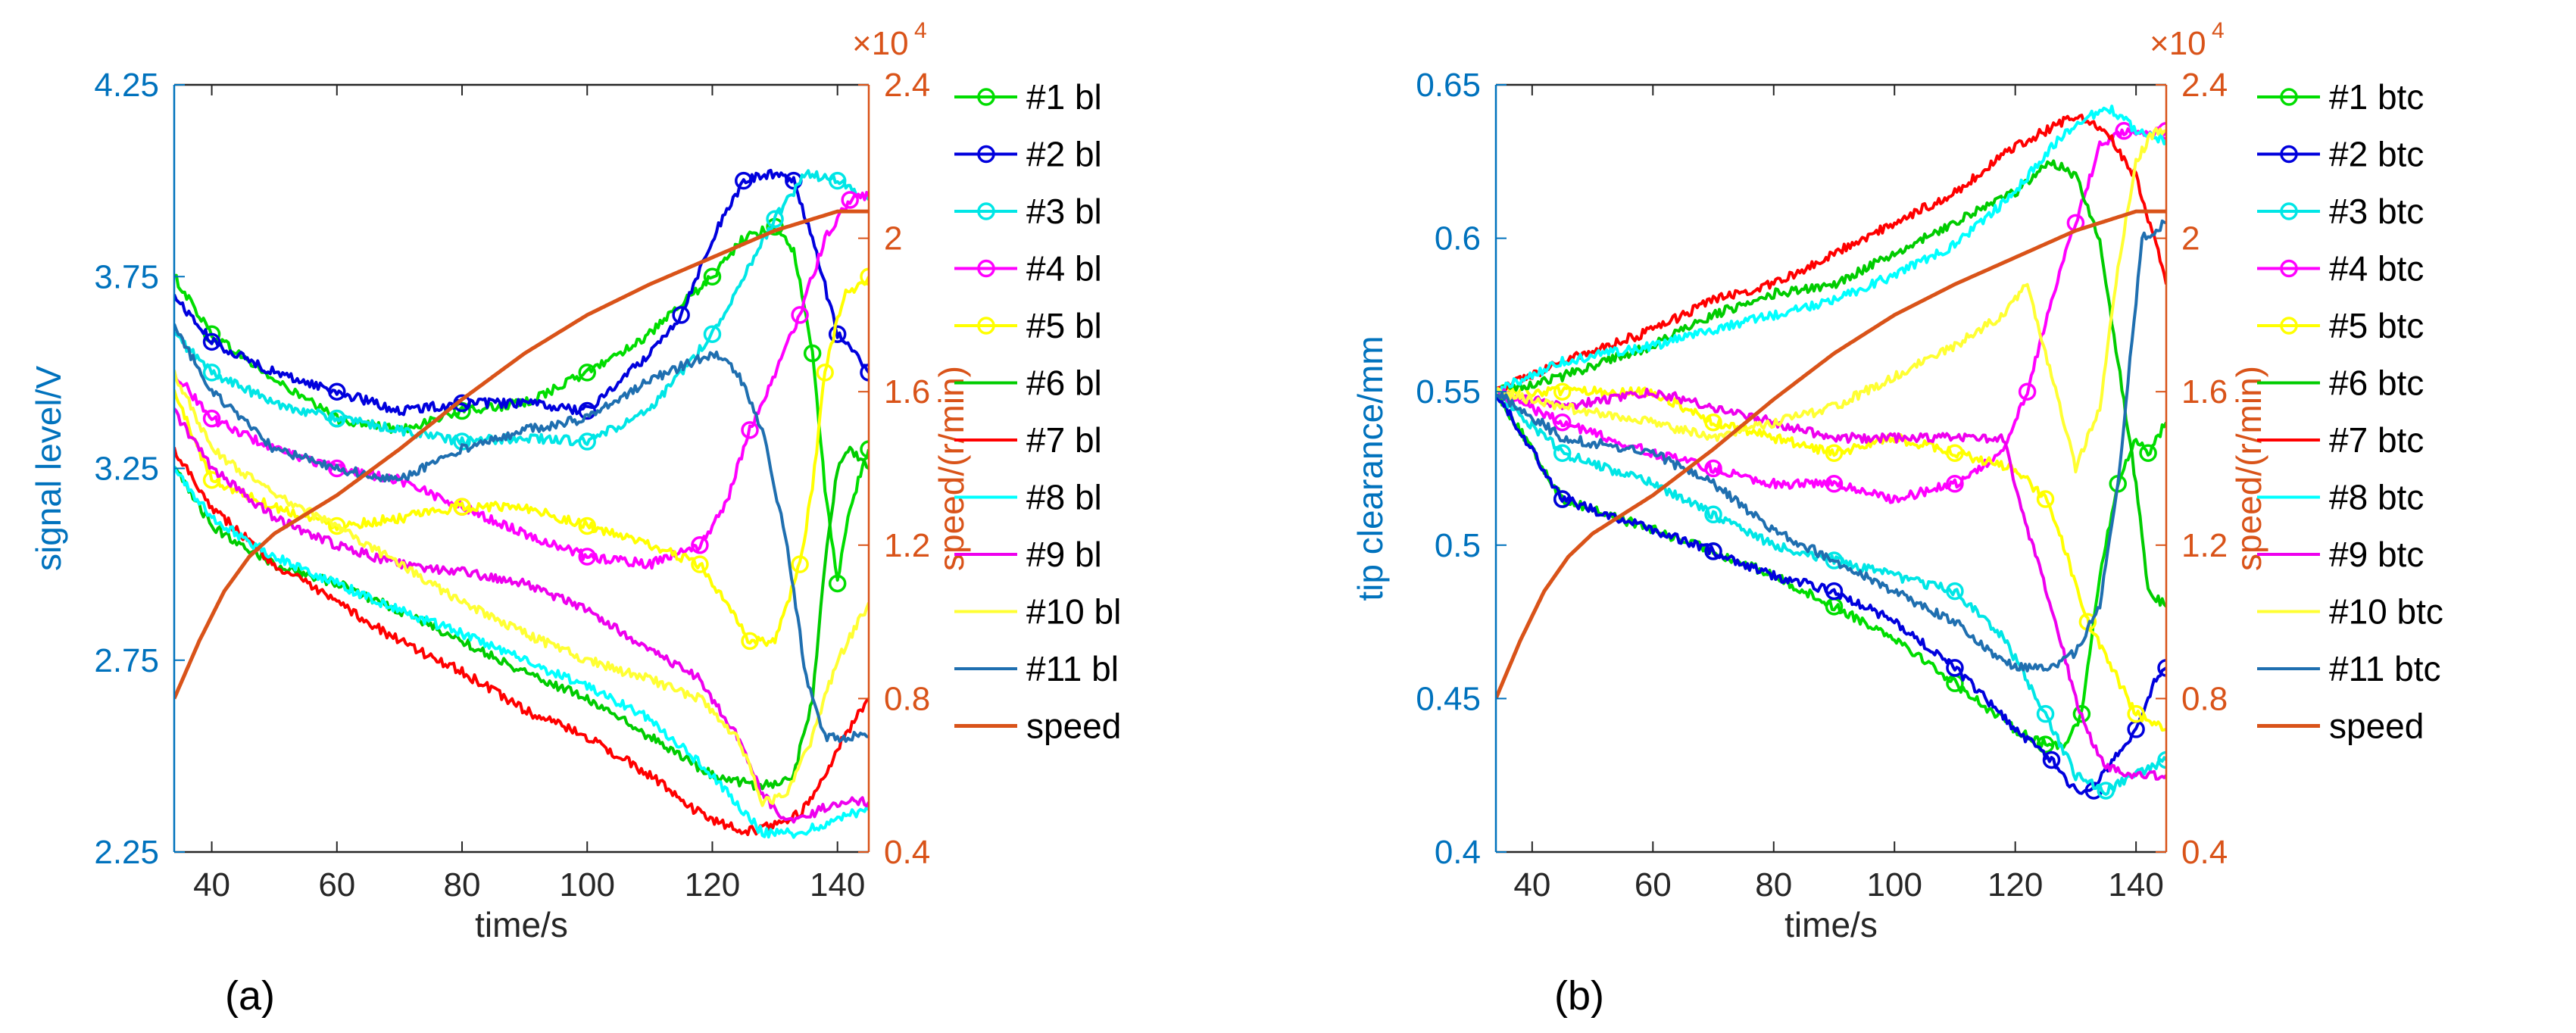  Describe the element at coordinates (2340, 97) in the screenshot. I see `legend-item: #1 btc` at that location.